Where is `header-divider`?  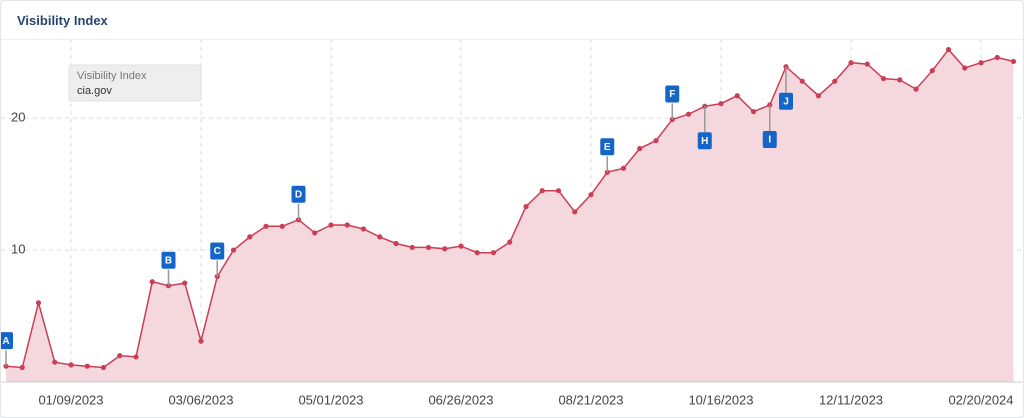 header-divider is located at coordinates (512, 39).